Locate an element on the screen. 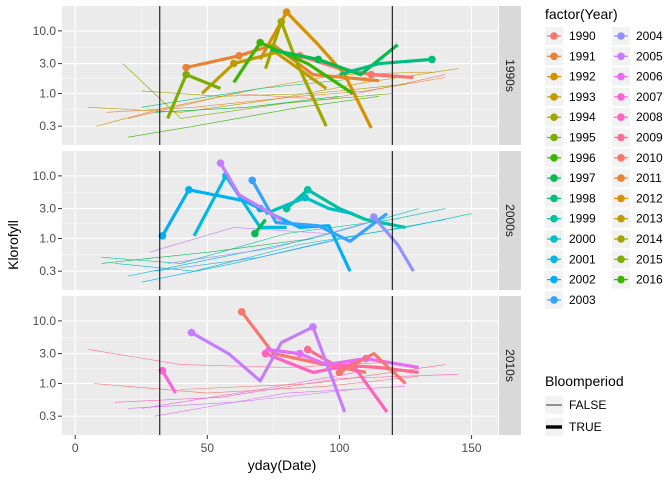 The width and height of the screenshot is (672, 480). legend-label-year: 1999 is located at coordinates (582, 219).